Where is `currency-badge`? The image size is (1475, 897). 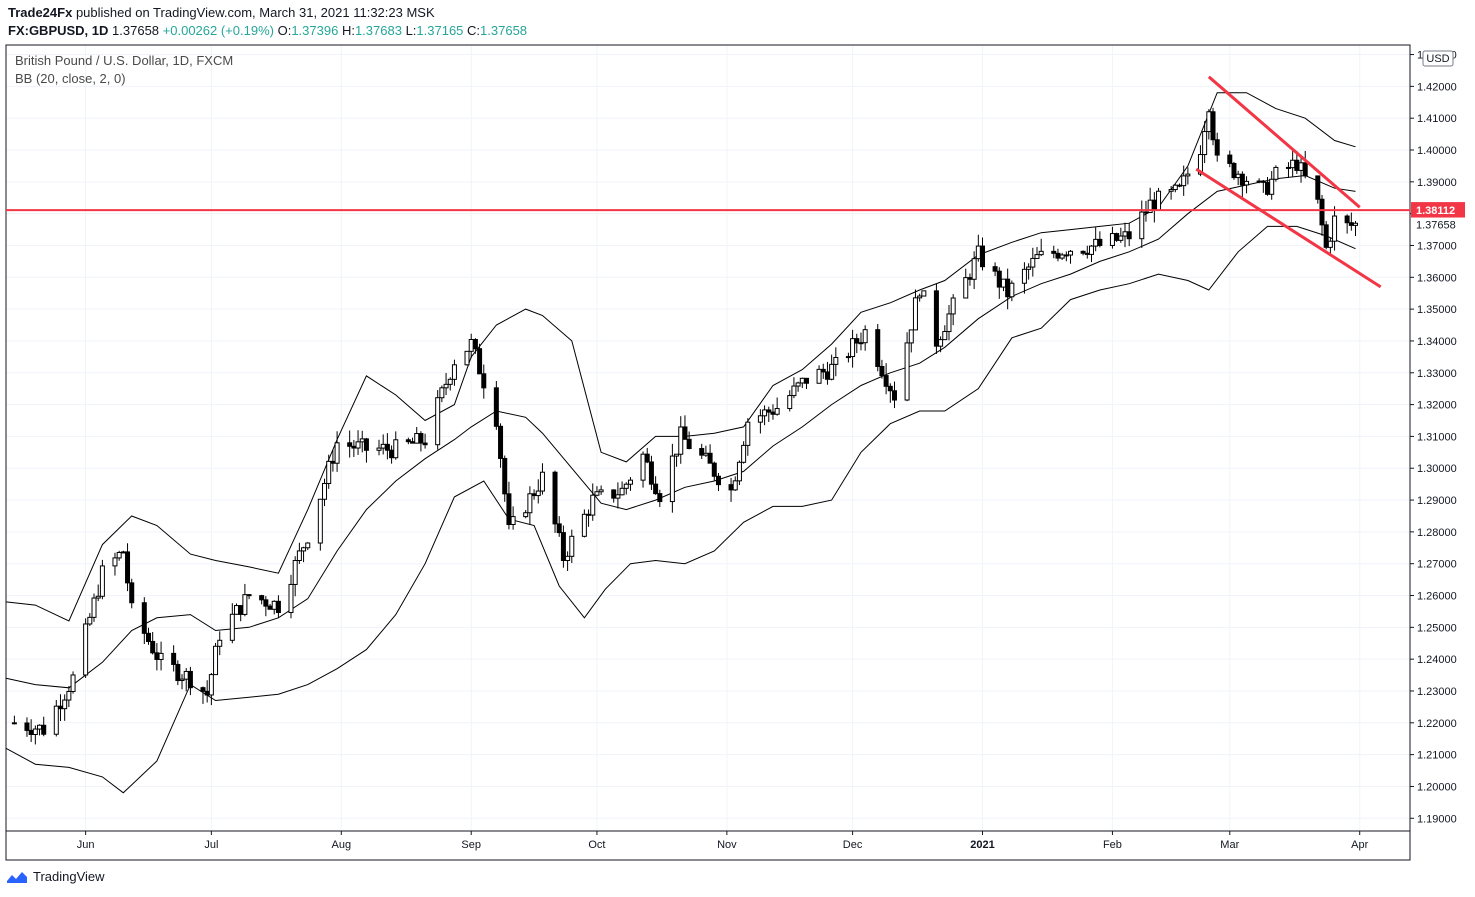 currency-badge is located at coordinates (1438, 58).